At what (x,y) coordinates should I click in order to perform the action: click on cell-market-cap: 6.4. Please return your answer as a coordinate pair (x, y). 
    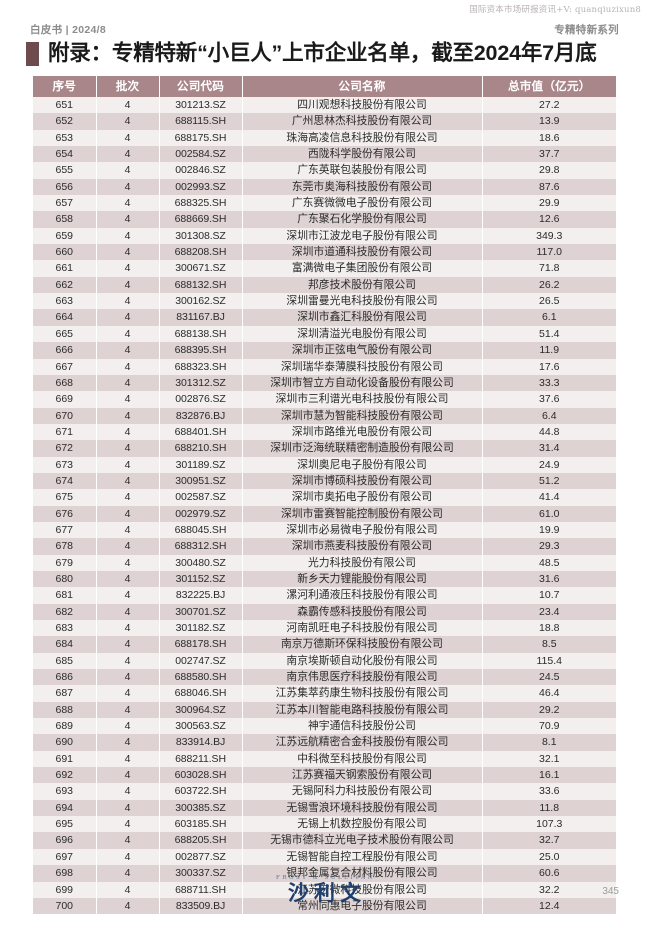
    Looking at the image, I should click on (549, 415).